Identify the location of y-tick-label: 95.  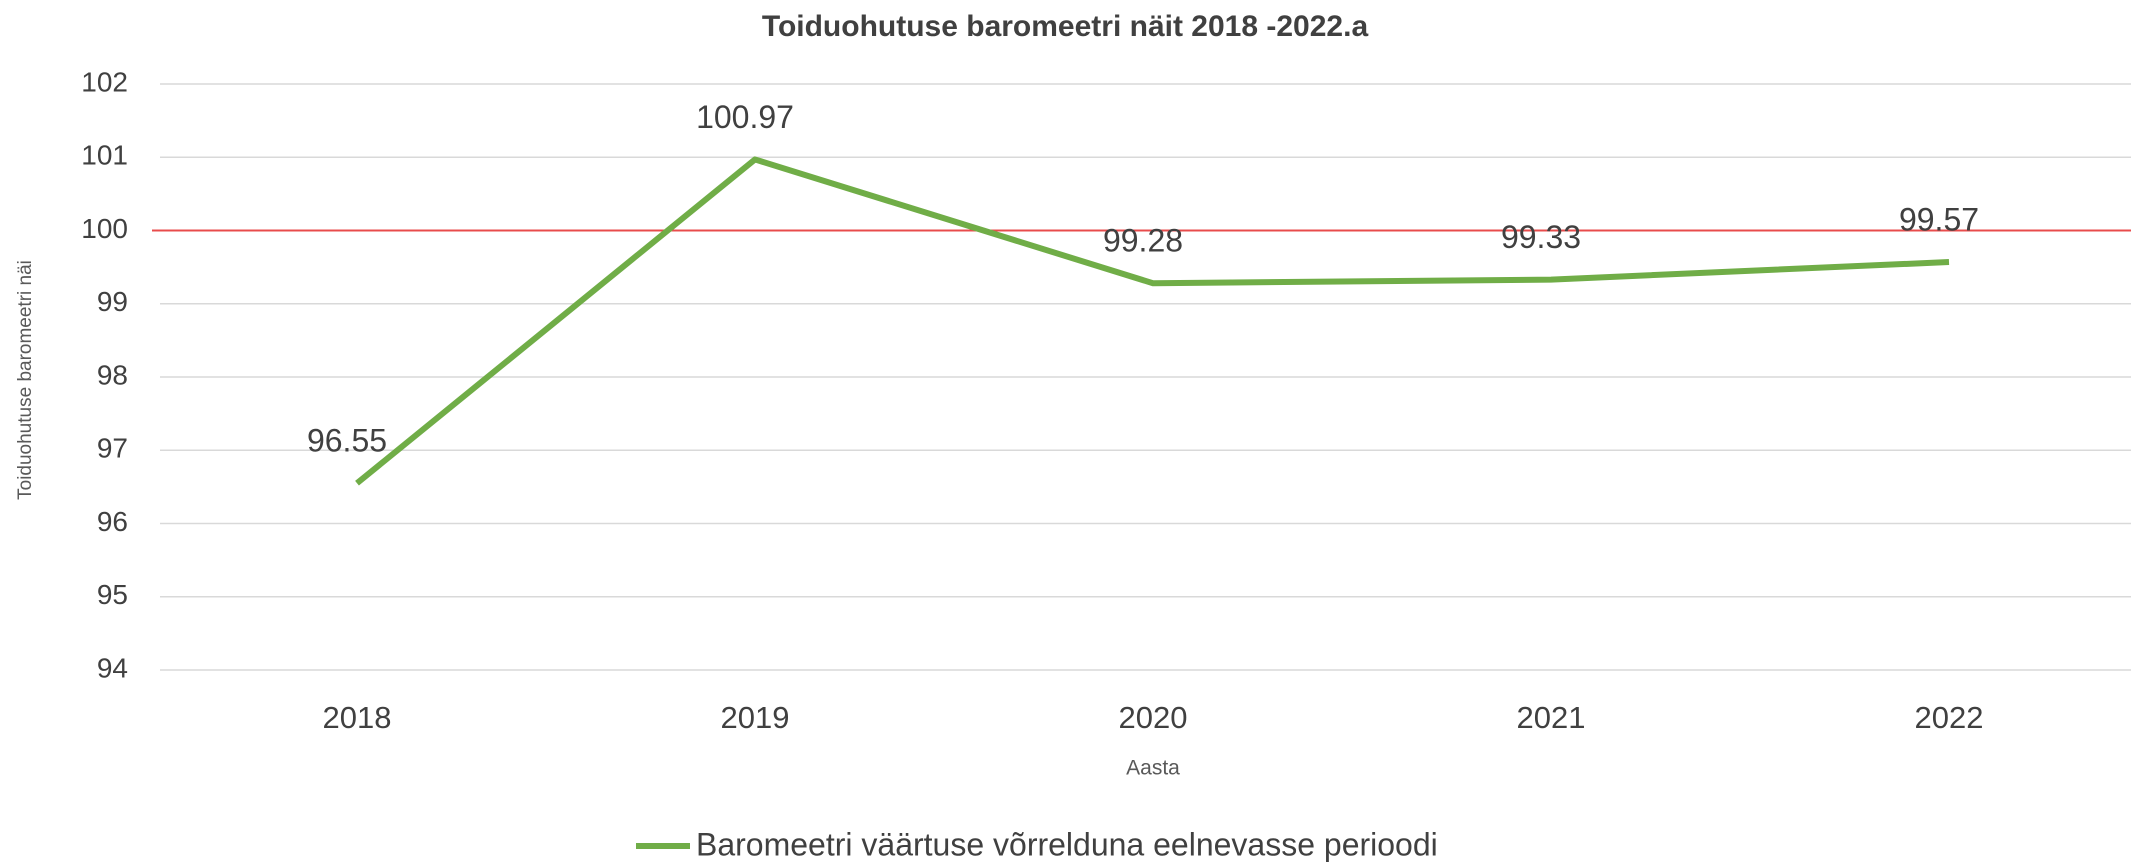
(112, 594).